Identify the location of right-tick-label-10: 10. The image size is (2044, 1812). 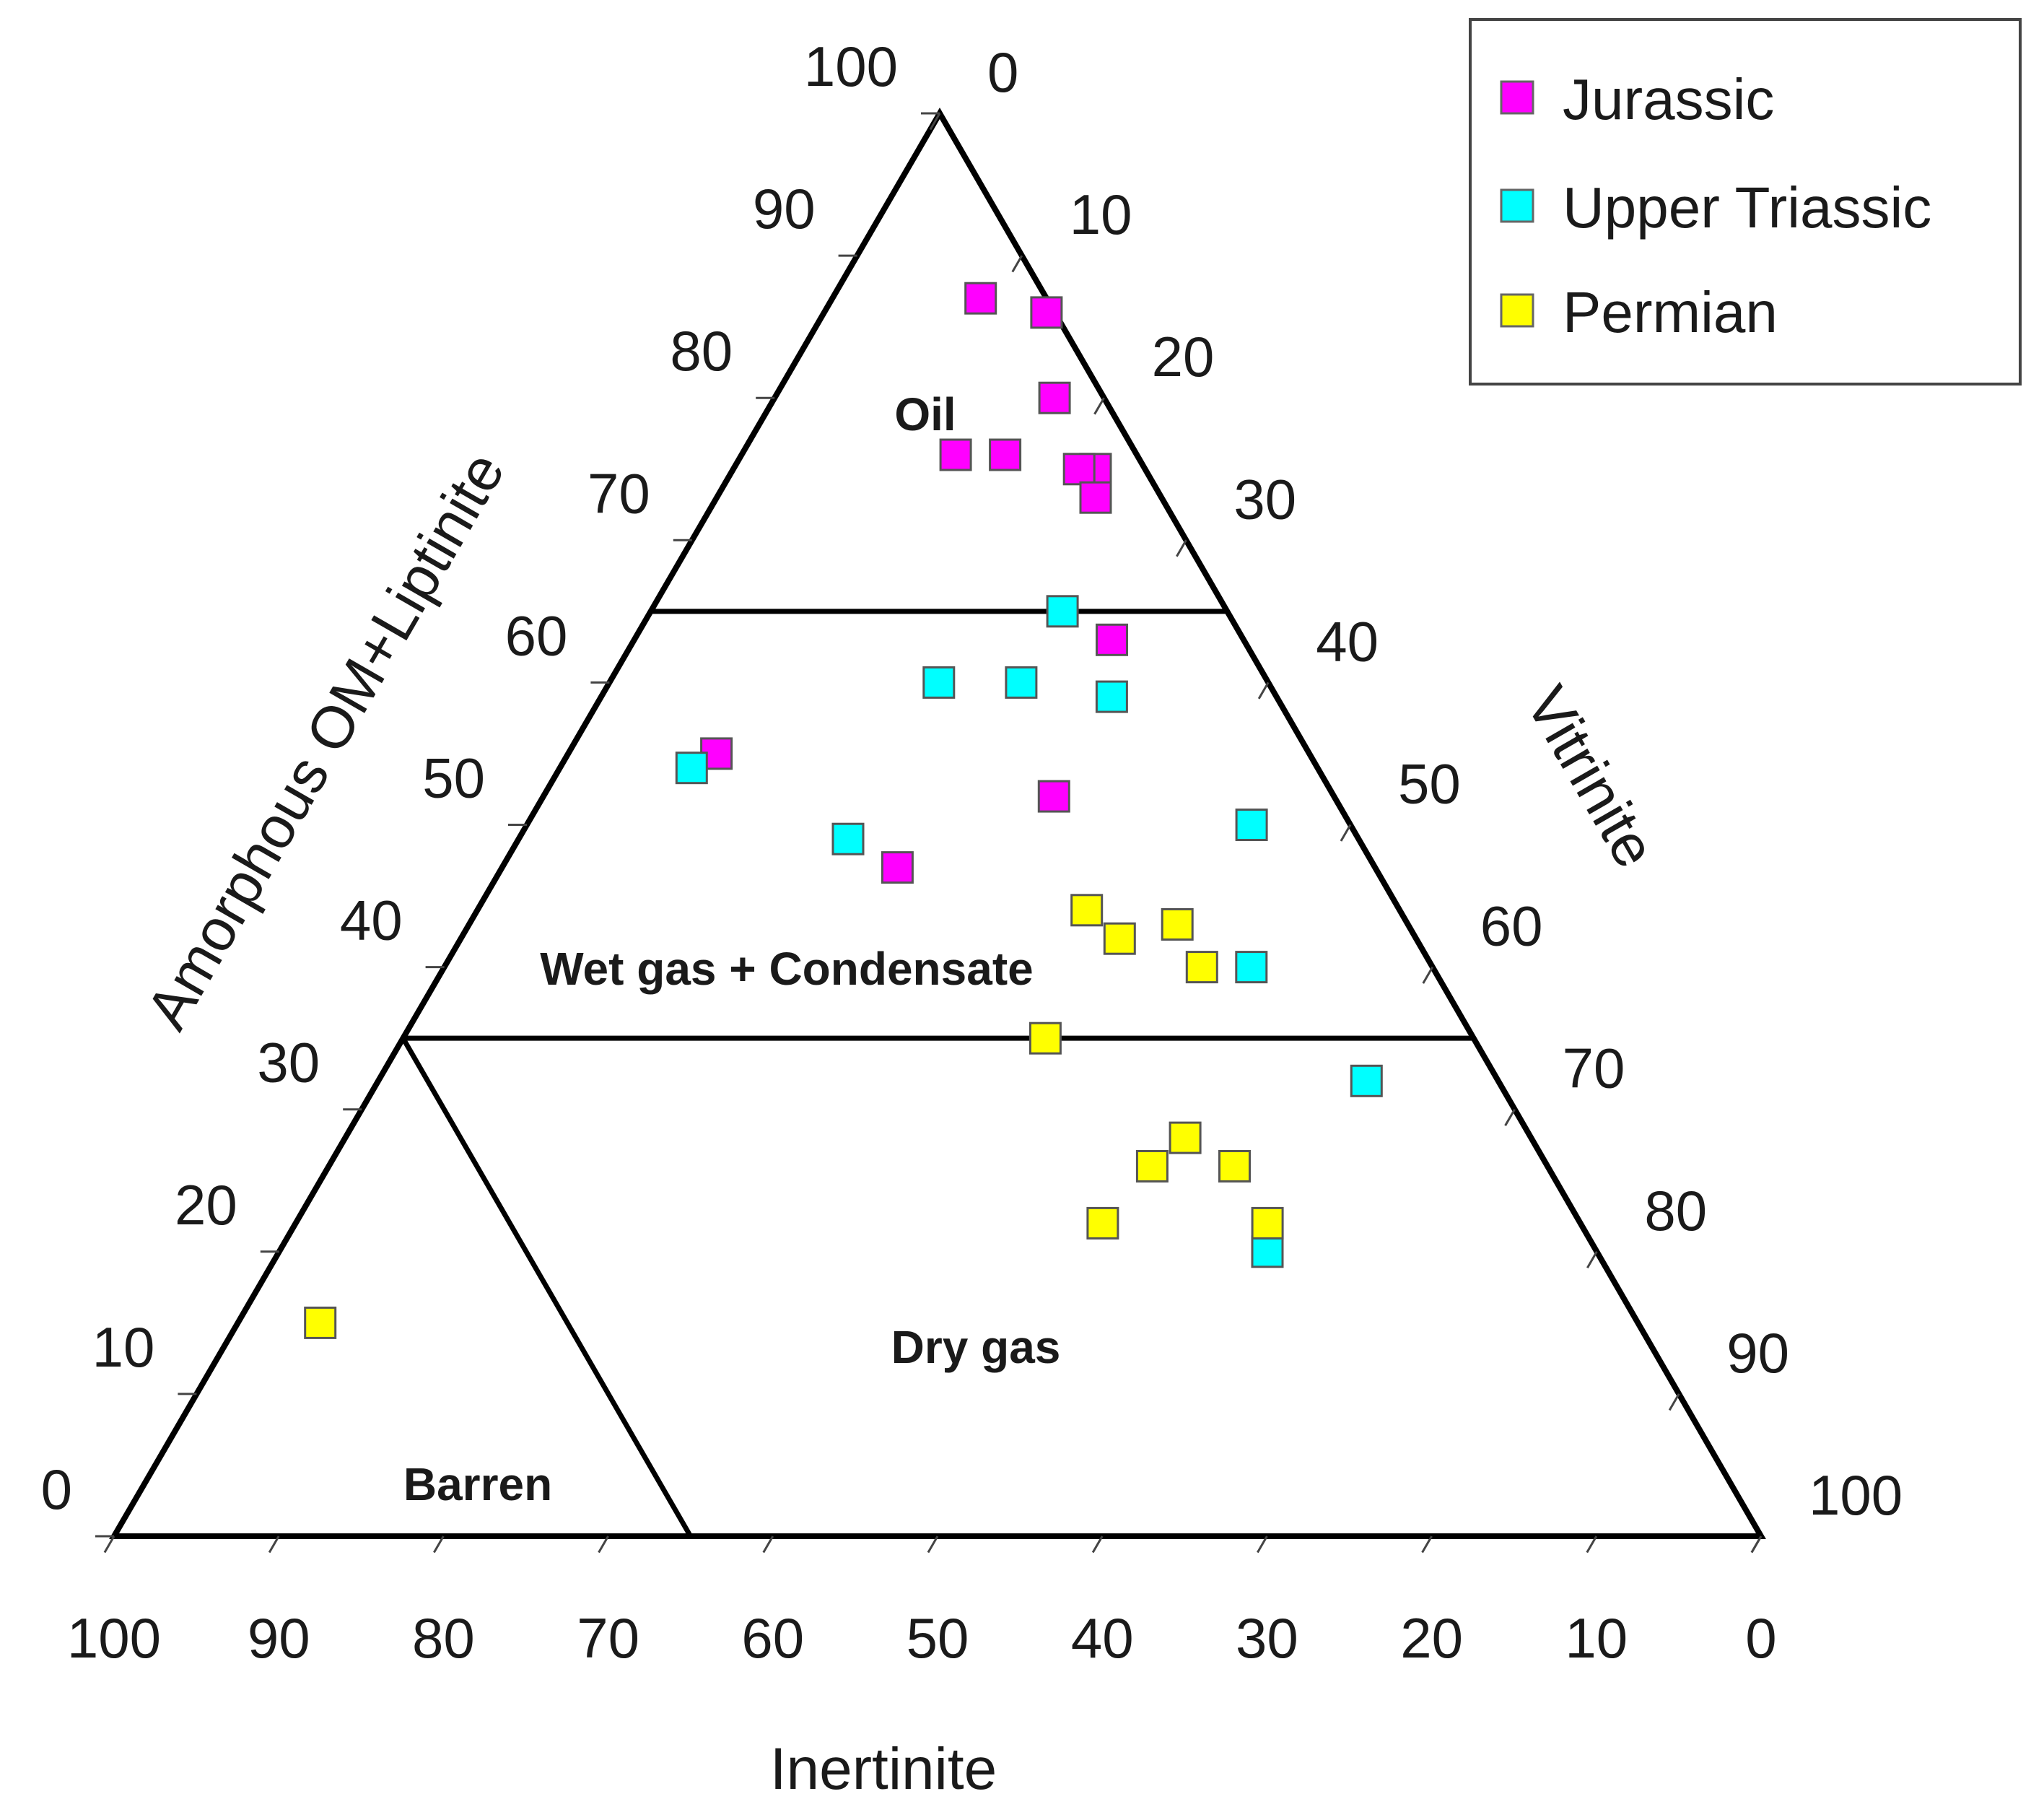
(1101, 215).